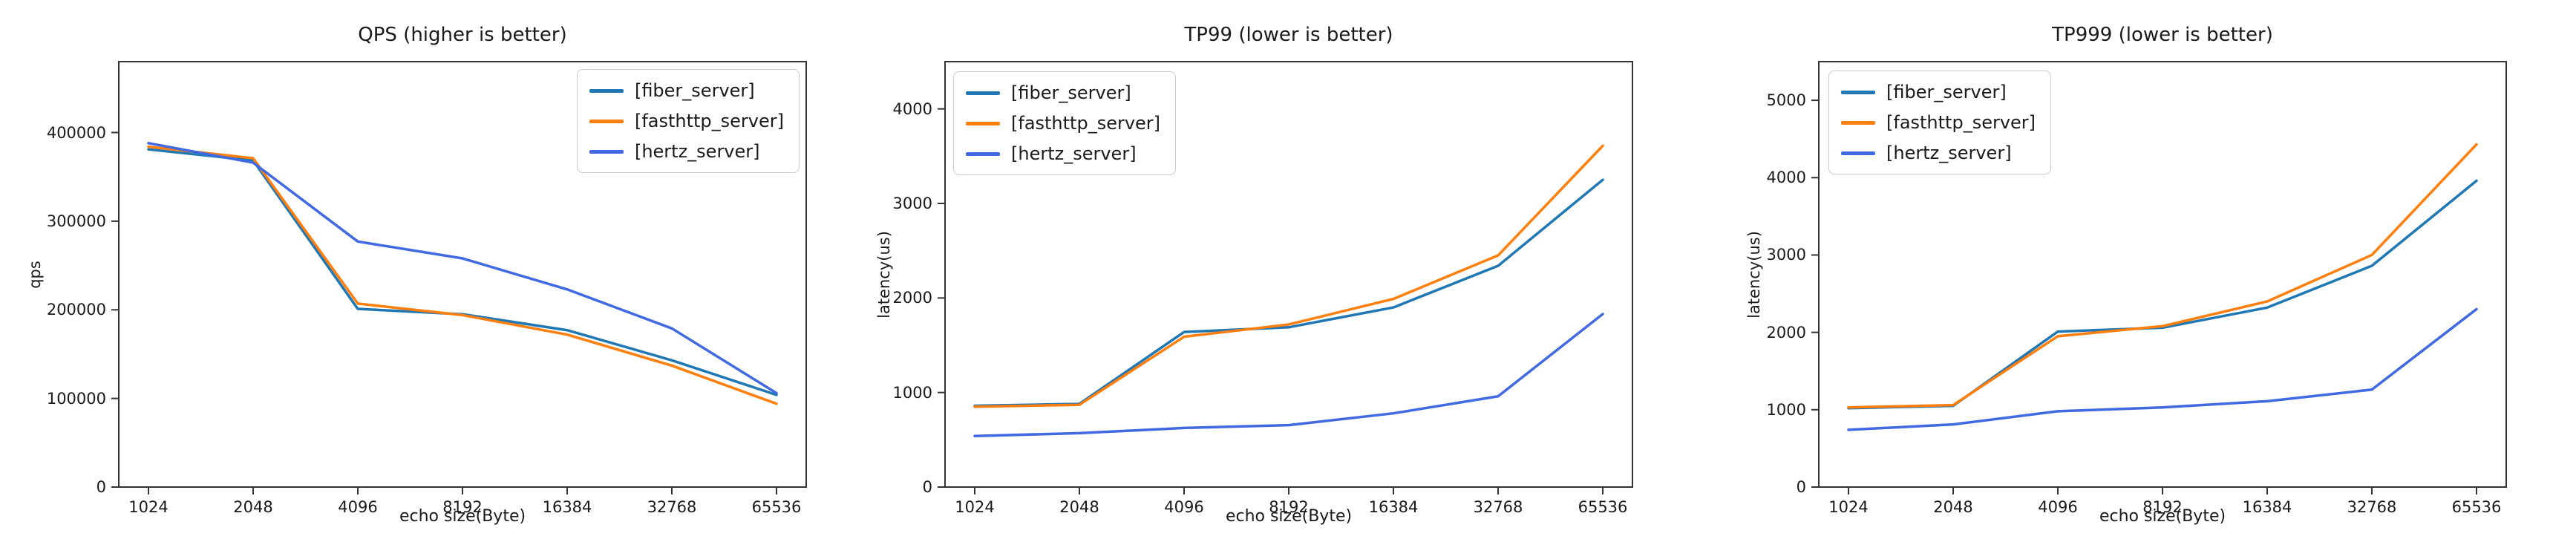 This screenshot has height=542, width=2576. Describe the element at coordinates (1288, 35) in the screenshot. I see `chart-title: TP99 (lower is better)` at that location.